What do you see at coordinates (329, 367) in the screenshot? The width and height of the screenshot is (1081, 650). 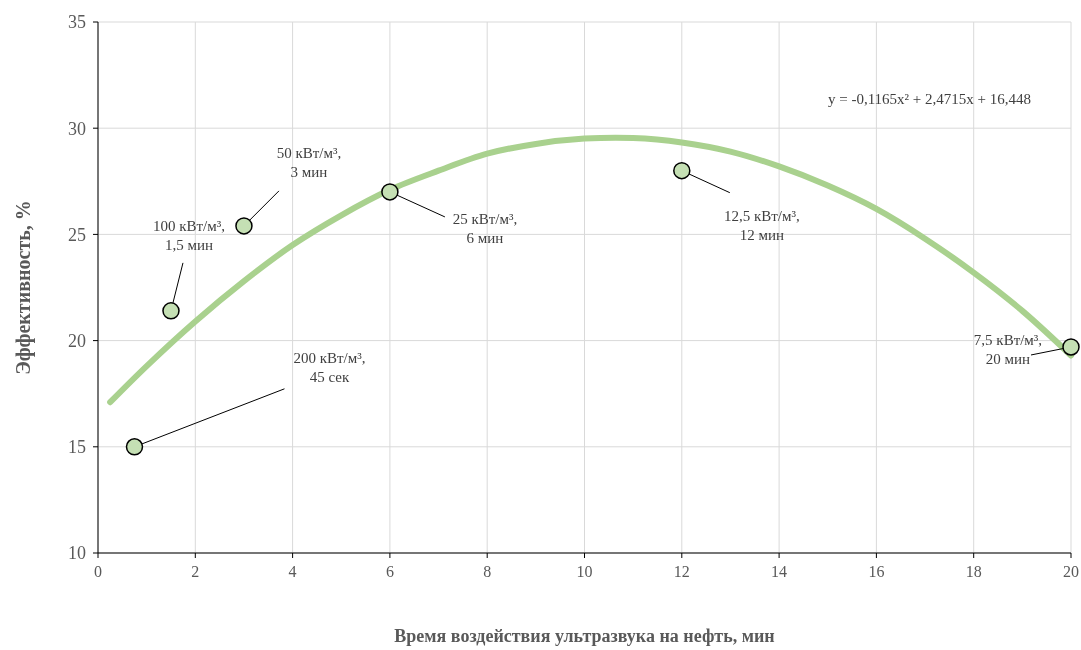 I see `annotation: 200 кВт/м³, 45 сек` at bounding box center [329, 367].